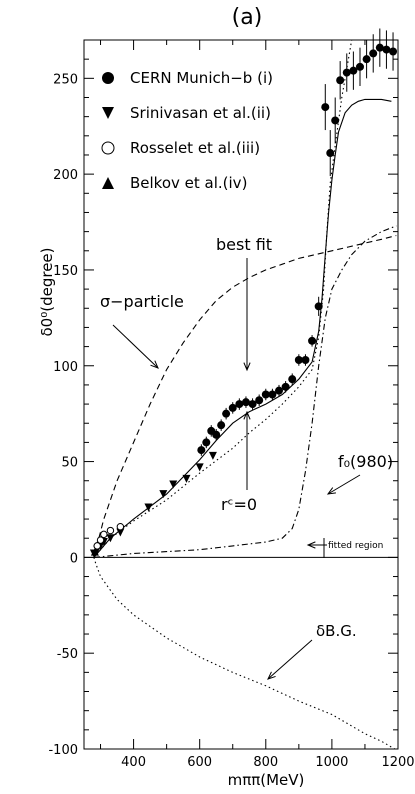 The width and height of the screenshot is (415, 794). I want to click on y-tick-label: 200, so click(65, 175).